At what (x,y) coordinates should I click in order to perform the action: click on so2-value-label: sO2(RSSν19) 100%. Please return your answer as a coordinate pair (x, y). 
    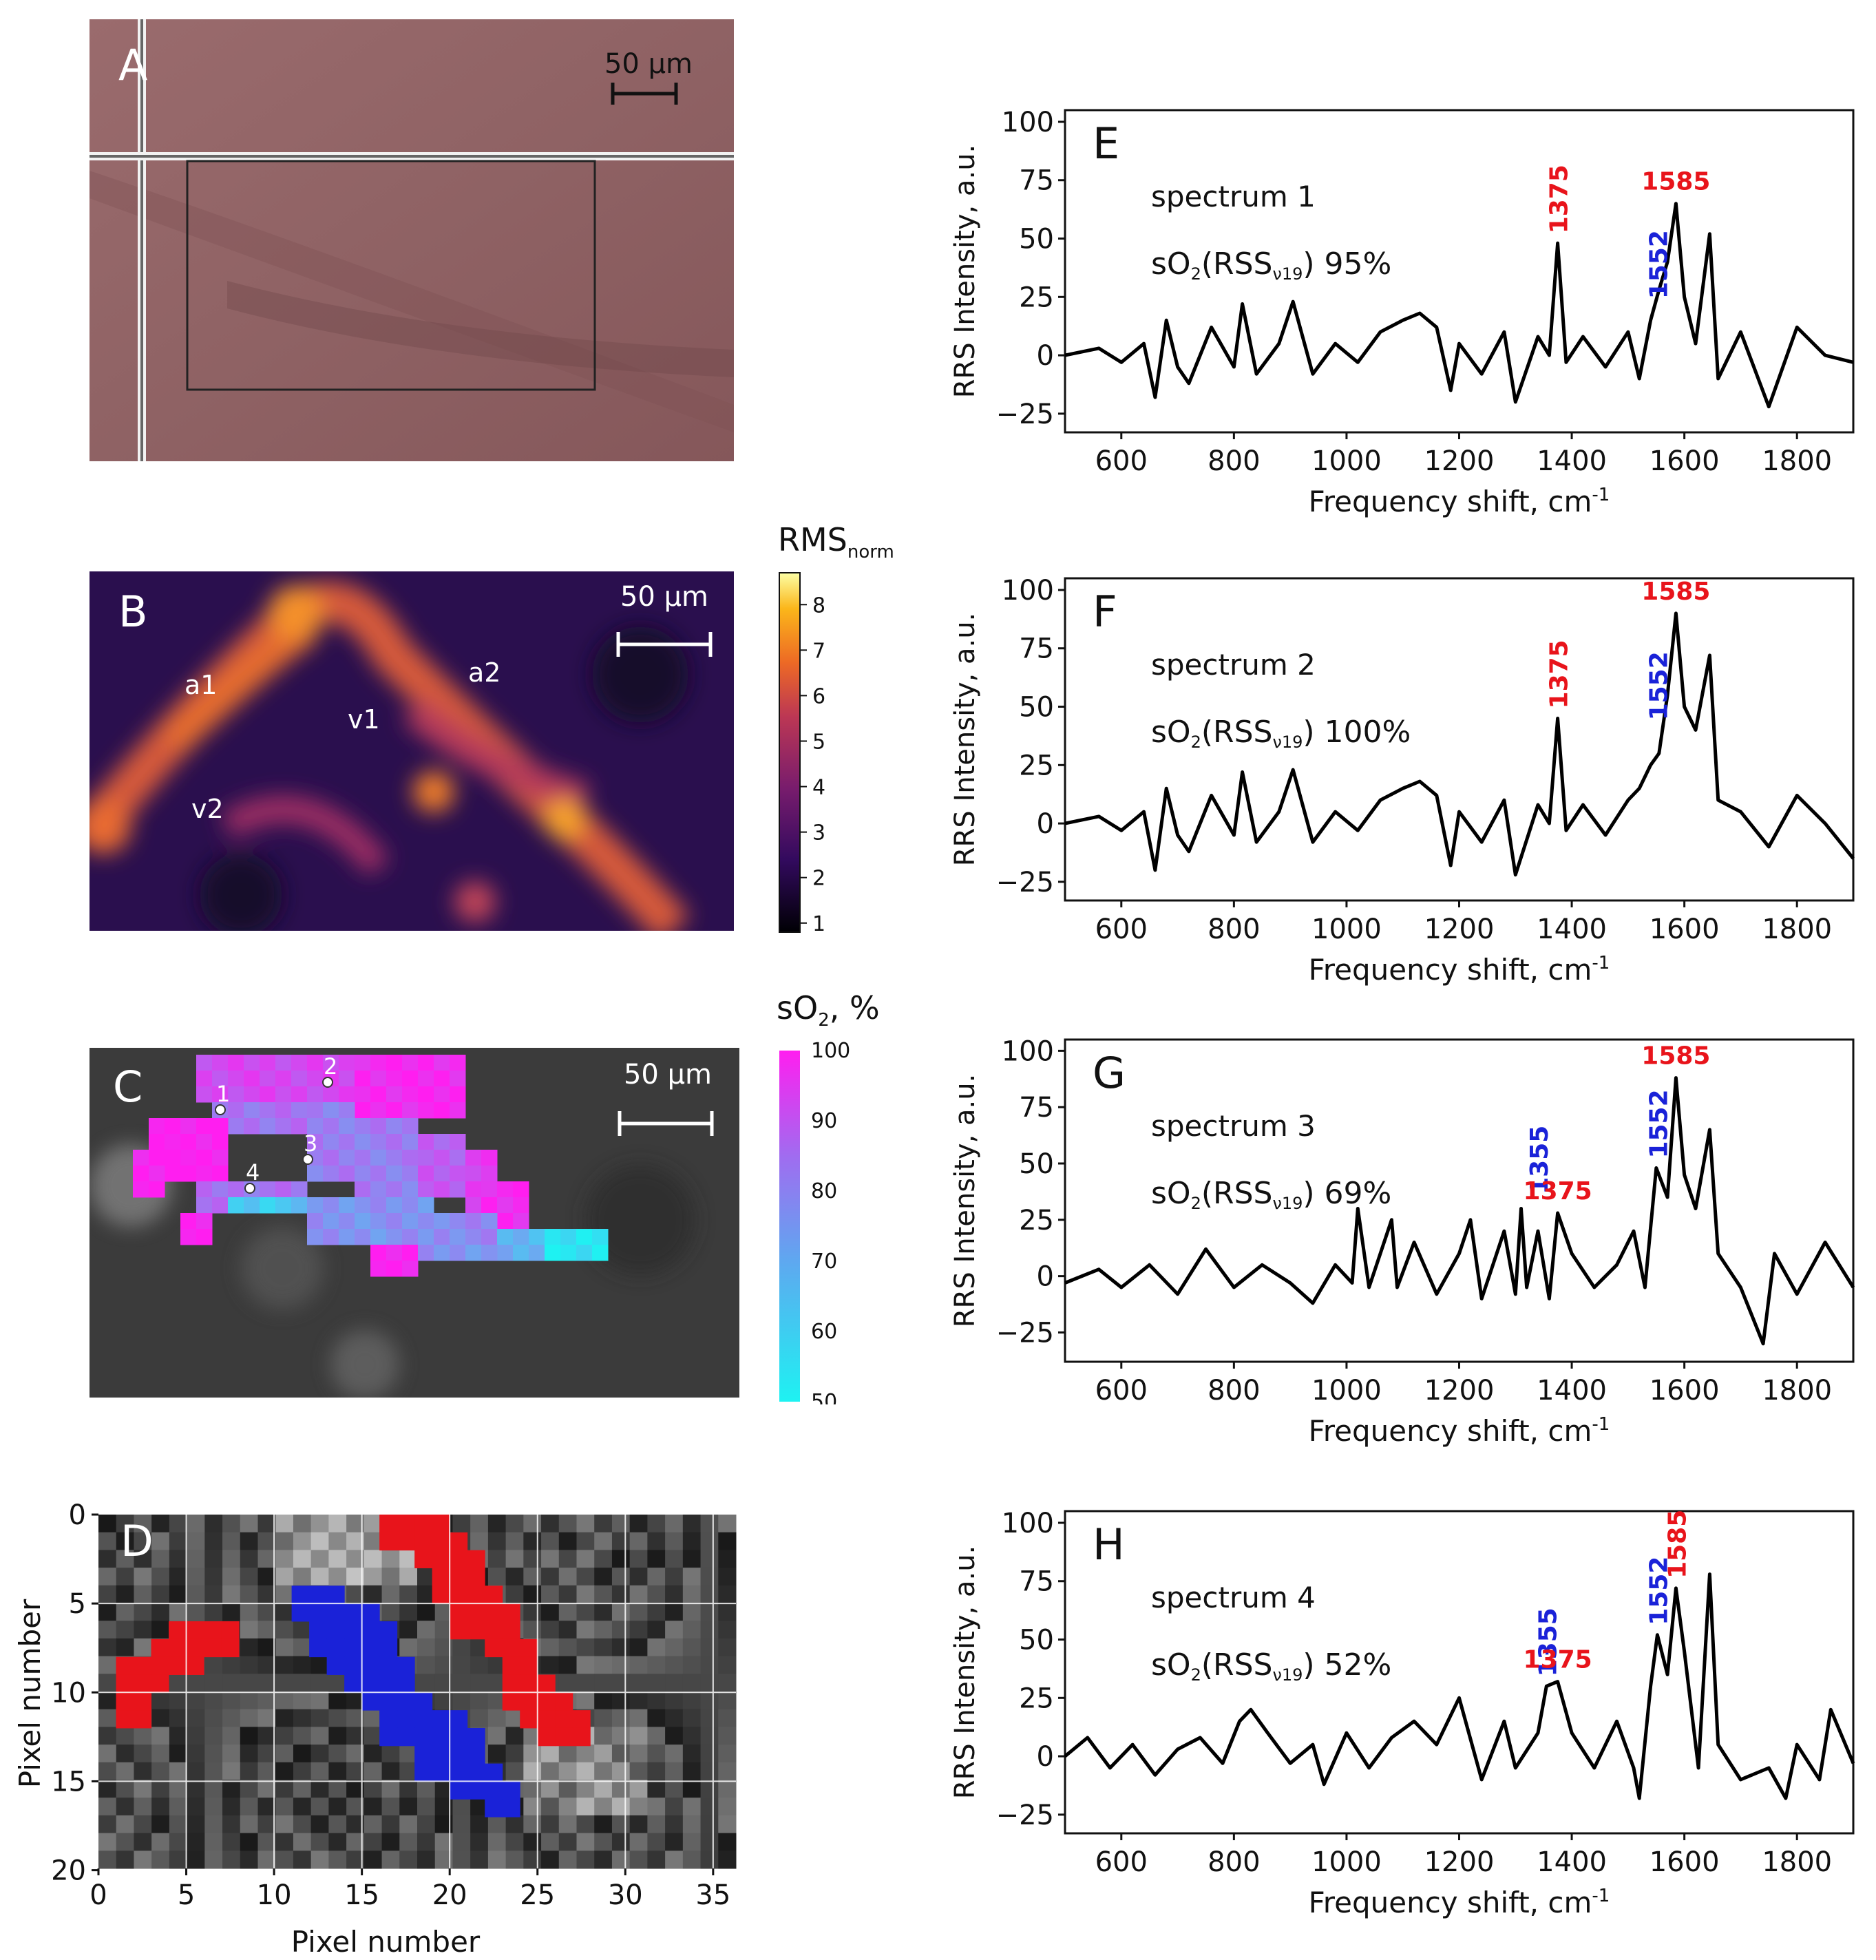
    Looking at the image, I should click on (1281, 733).